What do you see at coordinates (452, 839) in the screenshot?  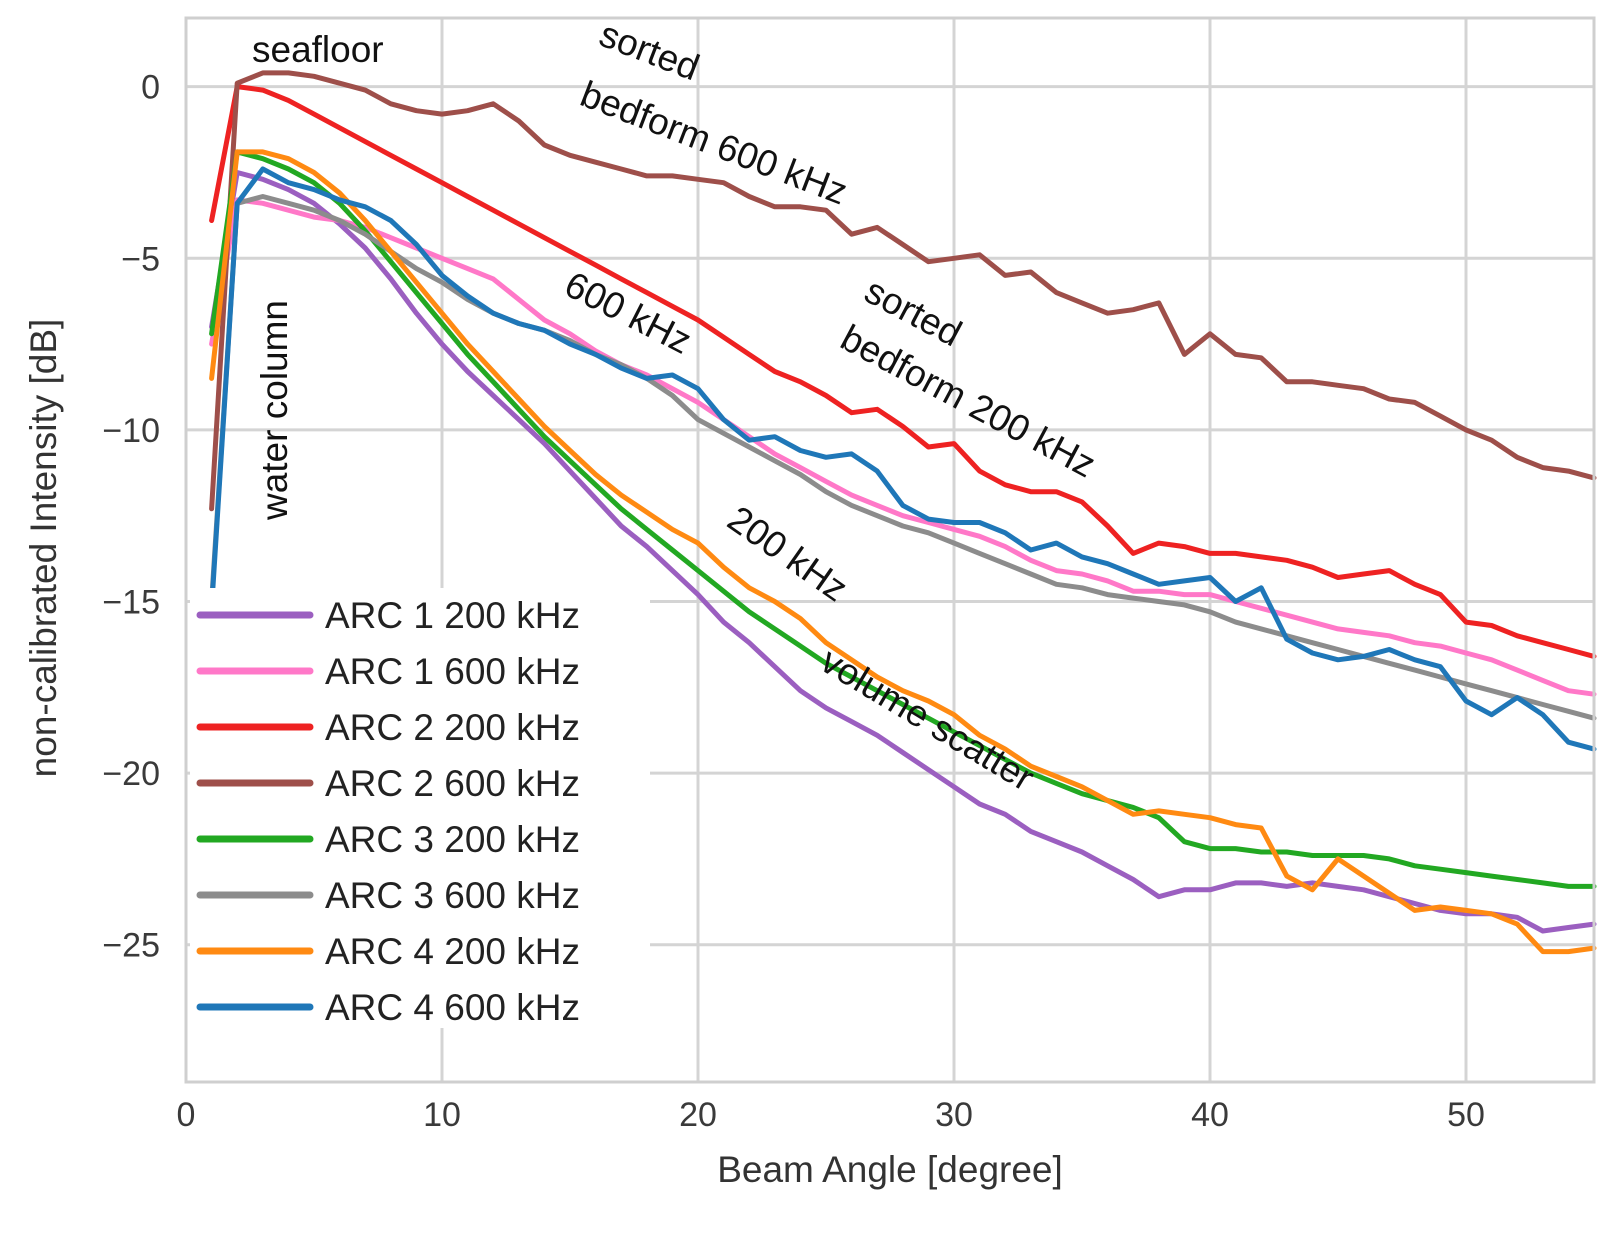 I see `legend-label: ARC 3 200 kHz` at bounding box center [452, 839].